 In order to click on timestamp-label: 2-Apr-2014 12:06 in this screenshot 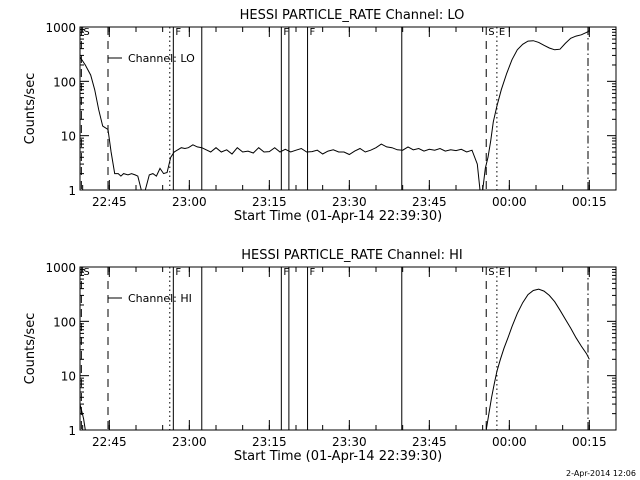, I will do `click(601, 473)`.